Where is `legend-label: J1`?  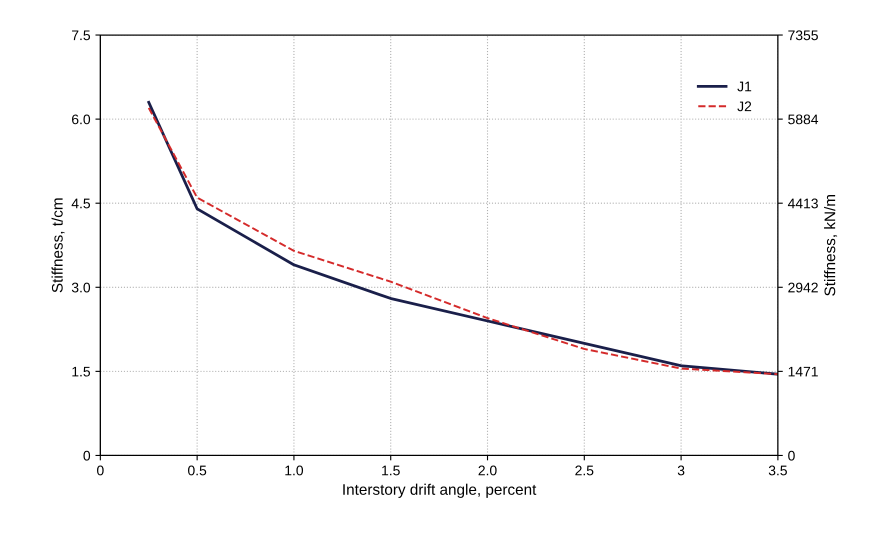 legend-label: J1 is located at coordinates (744, 87).